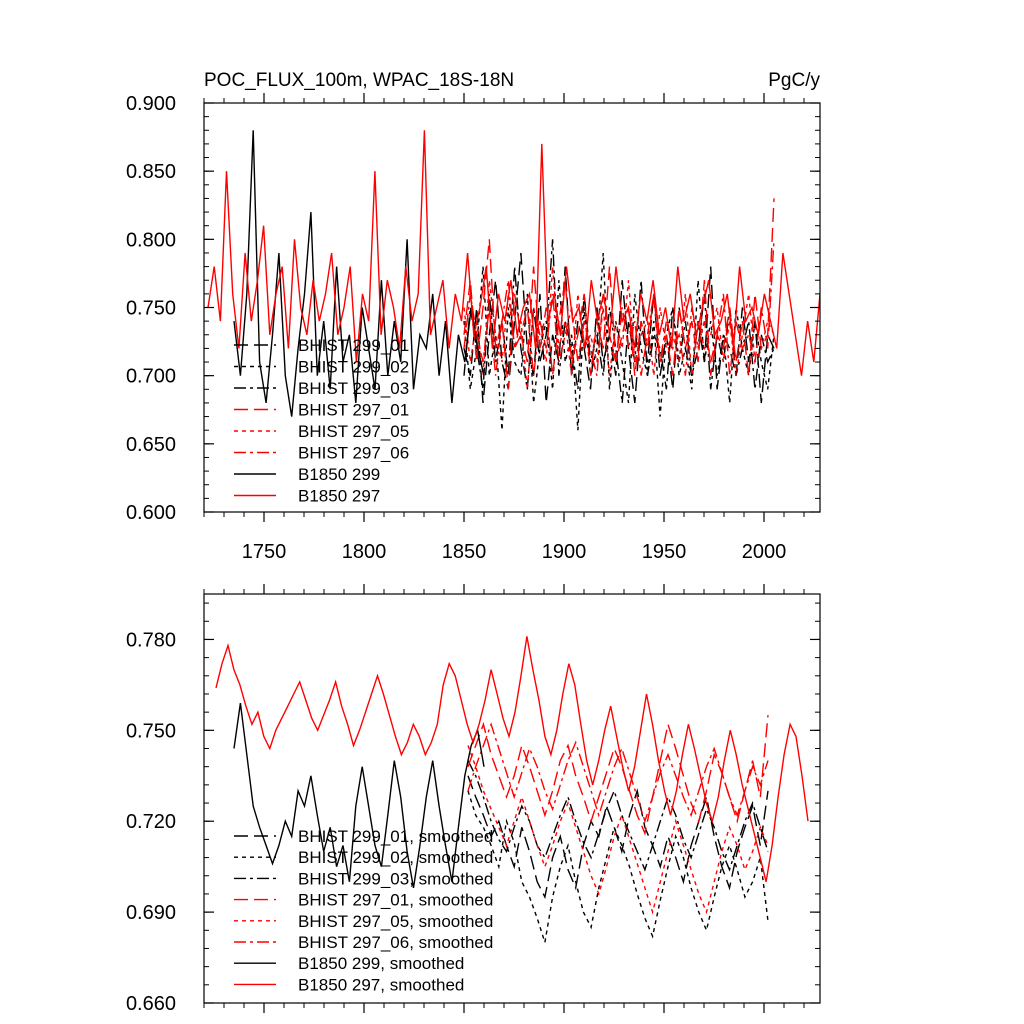 The image size is (1024, 1024). What do you see at coordinates (353, 345) in the screenshot?
I see `legend-label: BHIST 299_01` at bounding box center [353, 345].